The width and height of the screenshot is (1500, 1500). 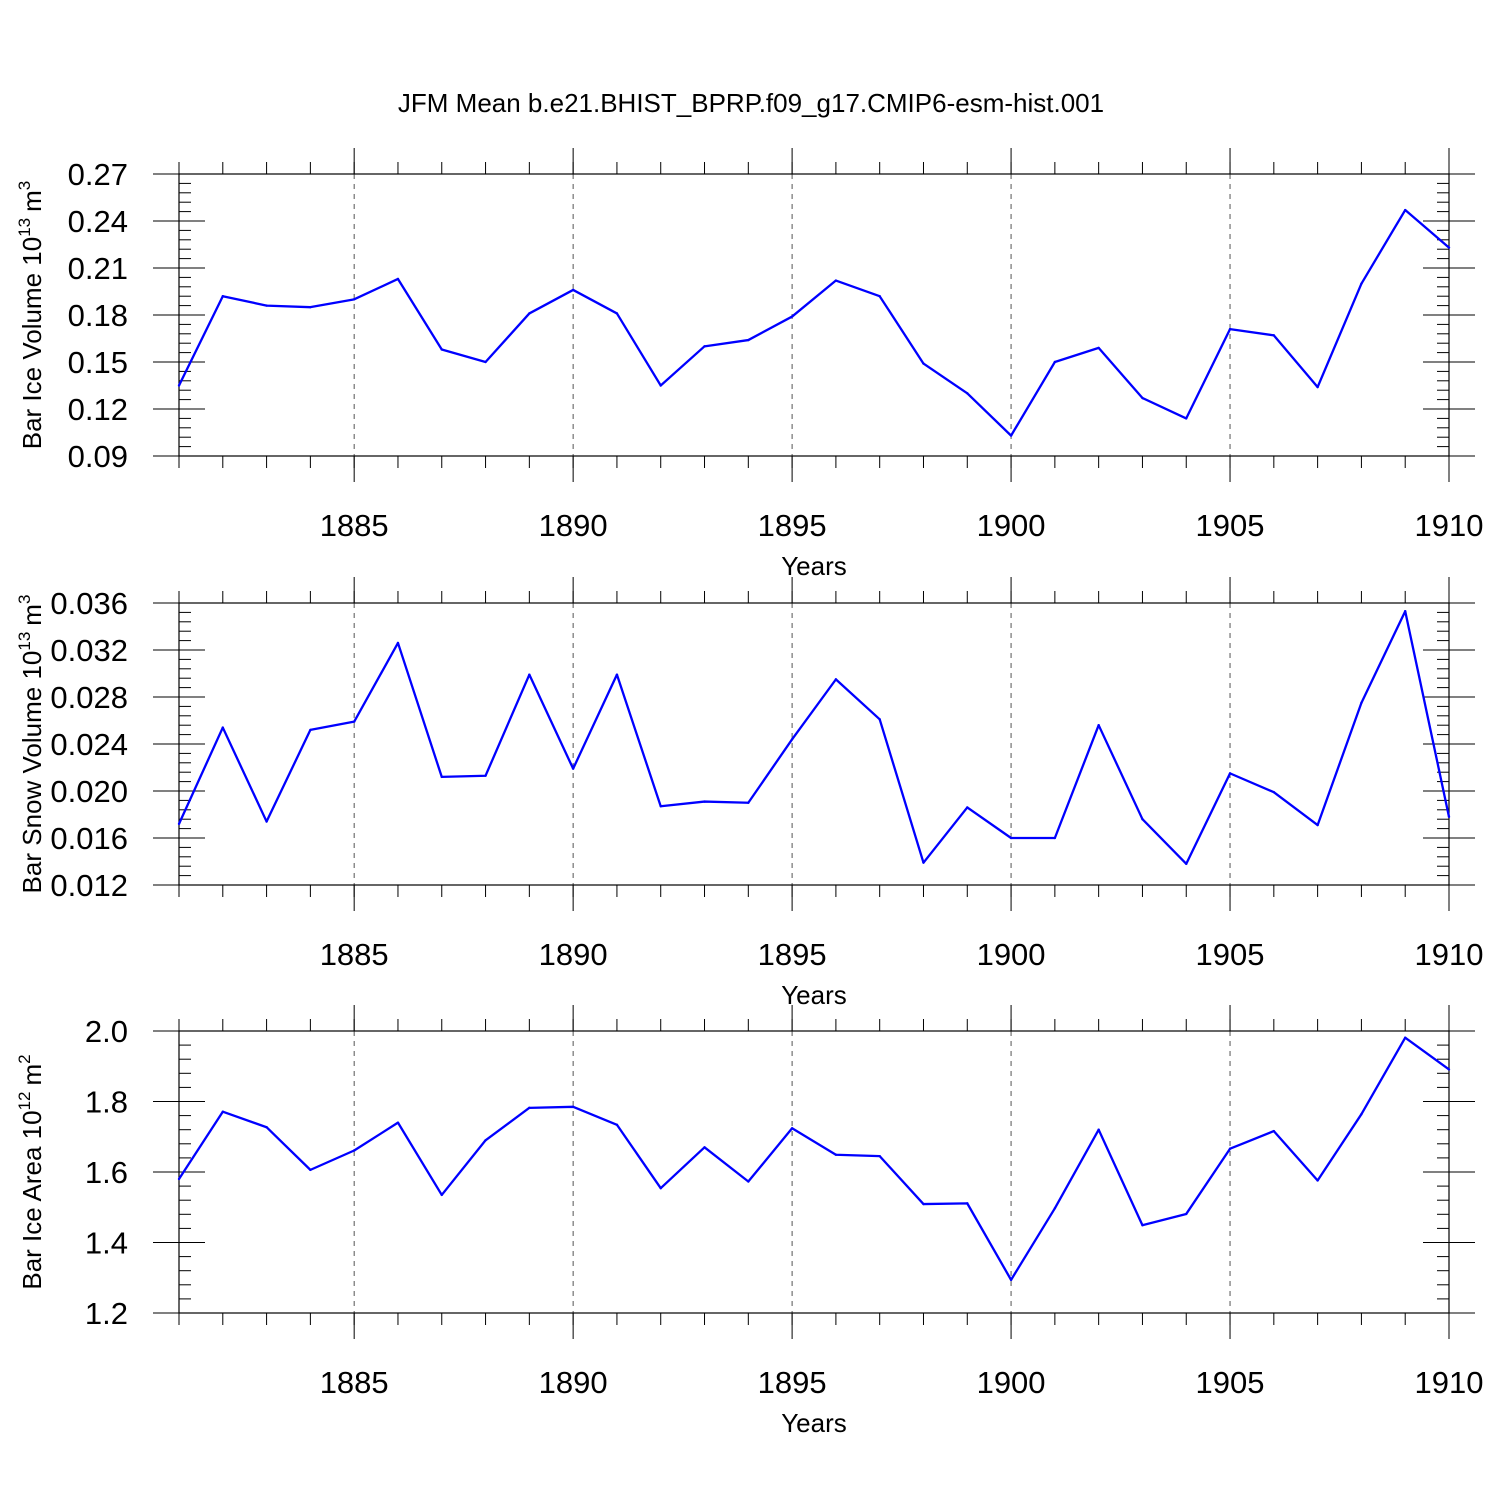 What do you see at coordinates (32, 343) in the screenshot?
I see `y-axis-title-text: Bar Ice Volume 10` at bounding box center [32, 343].